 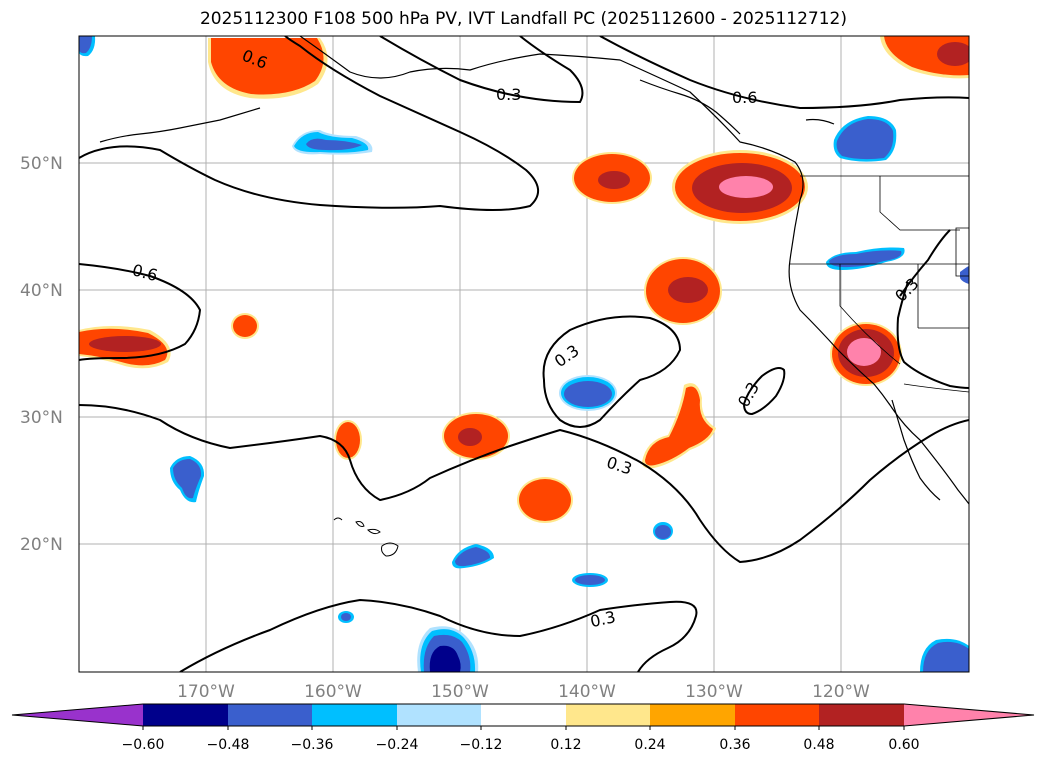 I want to click on political-boundaries, so click(x=879, y=284).